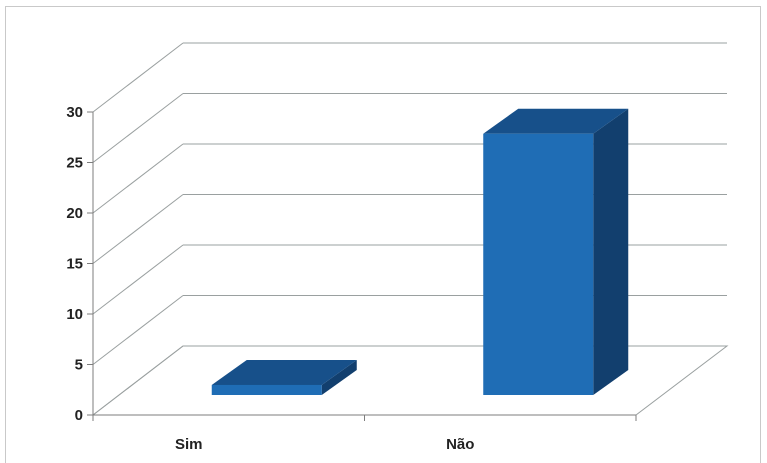  What do you see at coordinates (460, 444) in the screenshot?
I see `x-category-label: Não` at bounding box center [460, 444].